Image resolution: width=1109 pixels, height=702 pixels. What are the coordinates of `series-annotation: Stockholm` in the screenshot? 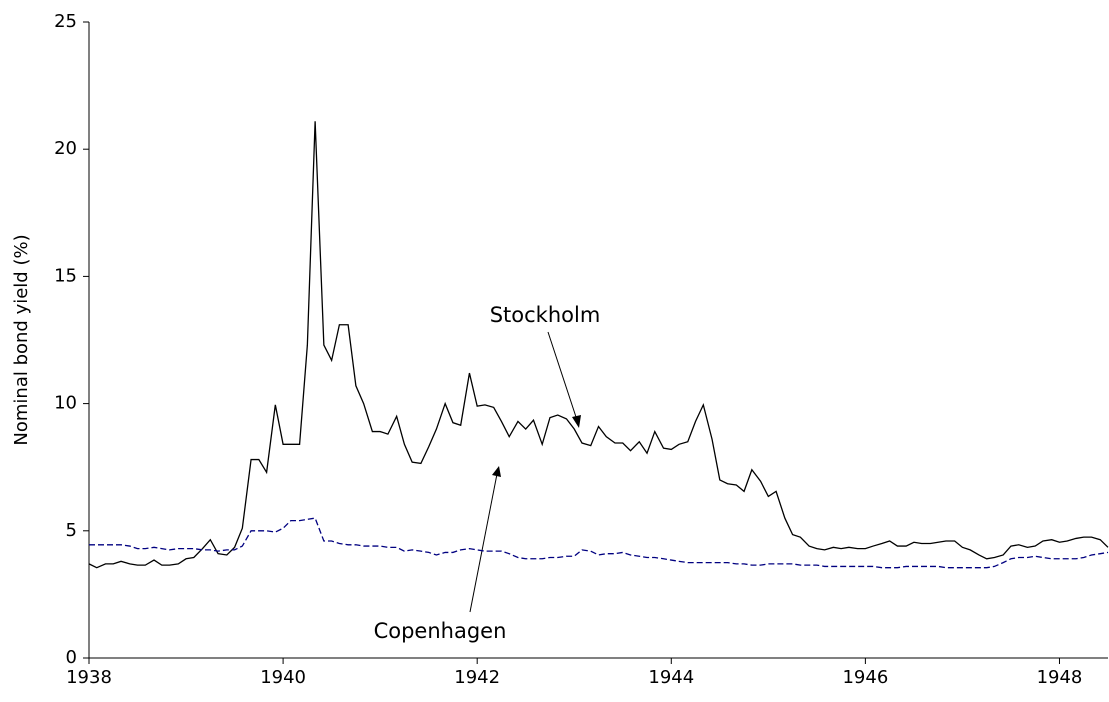 It's located at (545, 315).